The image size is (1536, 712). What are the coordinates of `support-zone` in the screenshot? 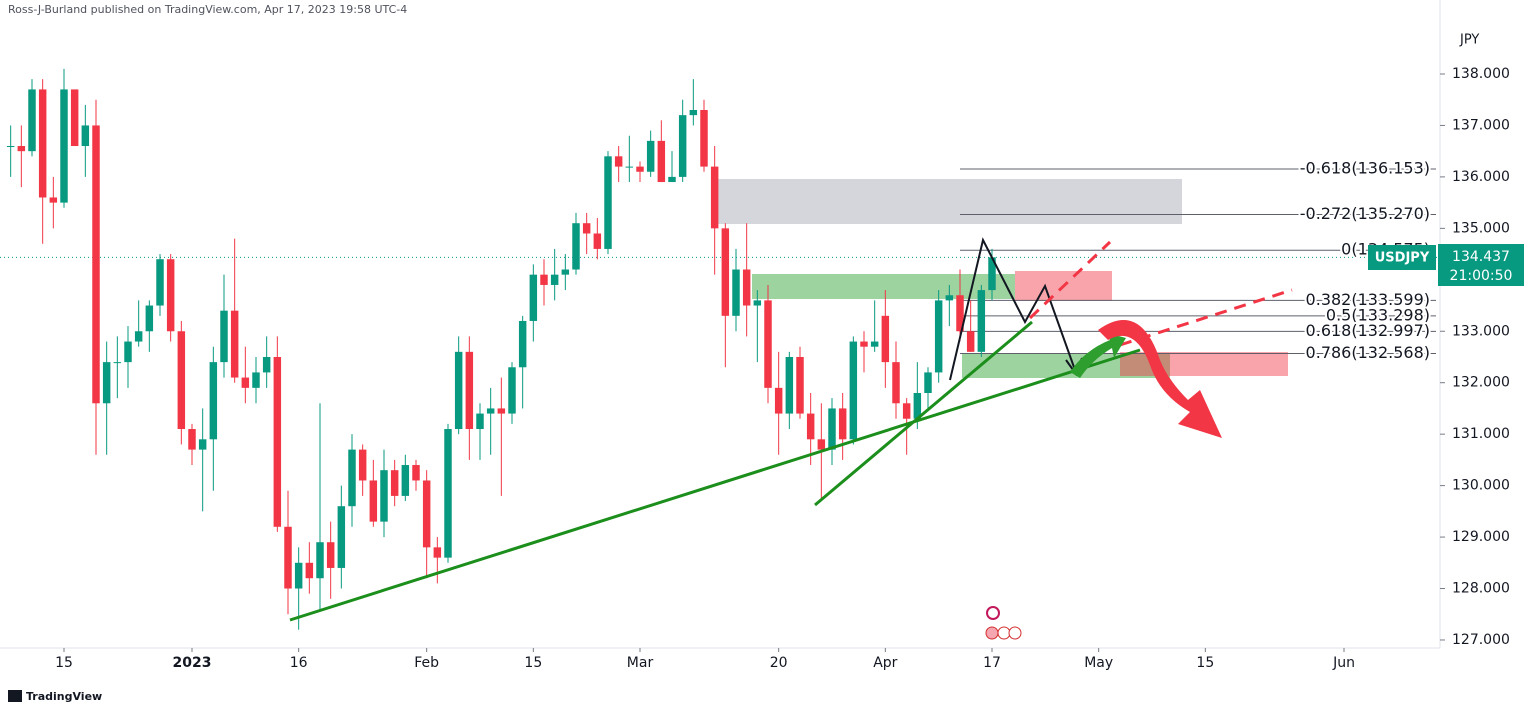 It's located at (883, 286).